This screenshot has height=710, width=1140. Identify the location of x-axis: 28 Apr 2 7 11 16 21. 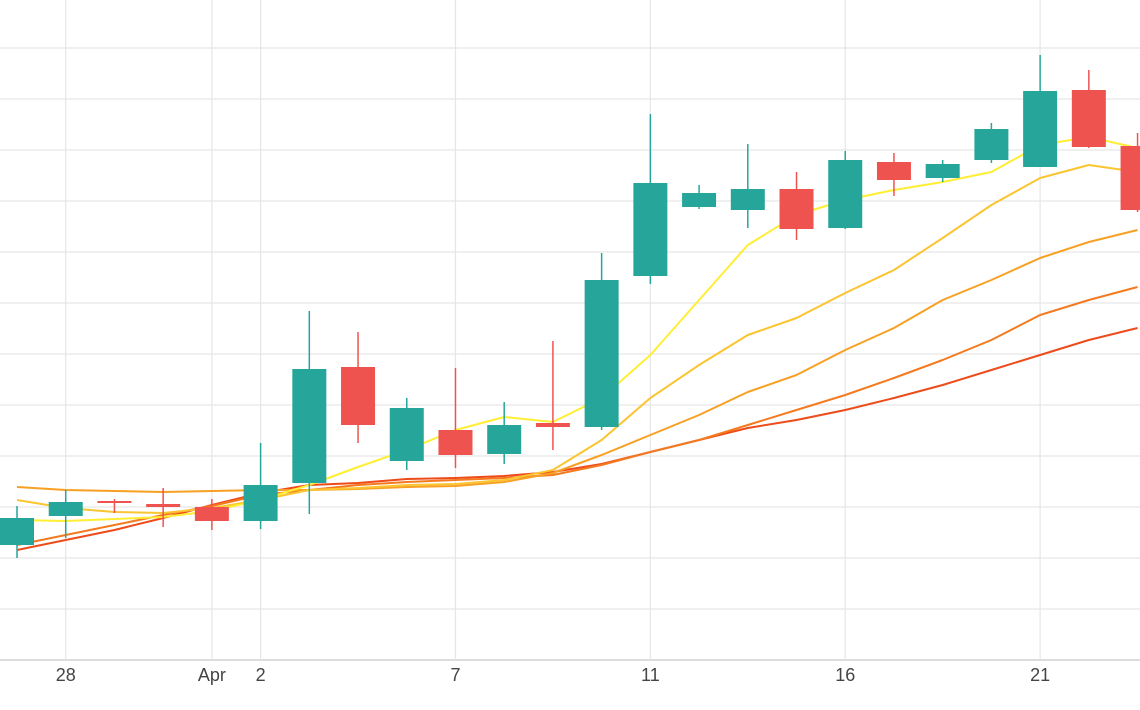
(553, 675).